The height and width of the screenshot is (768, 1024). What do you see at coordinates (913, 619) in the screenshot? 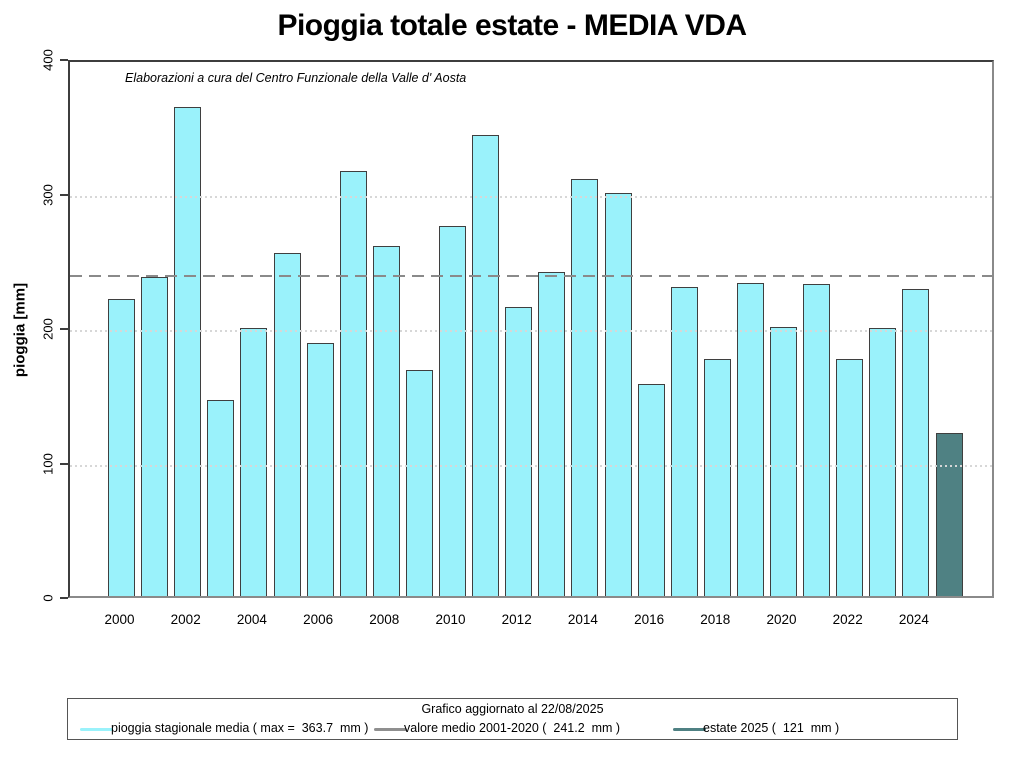
I see `x-tick-label-2024: 2024` at bounding box center [913, 619].